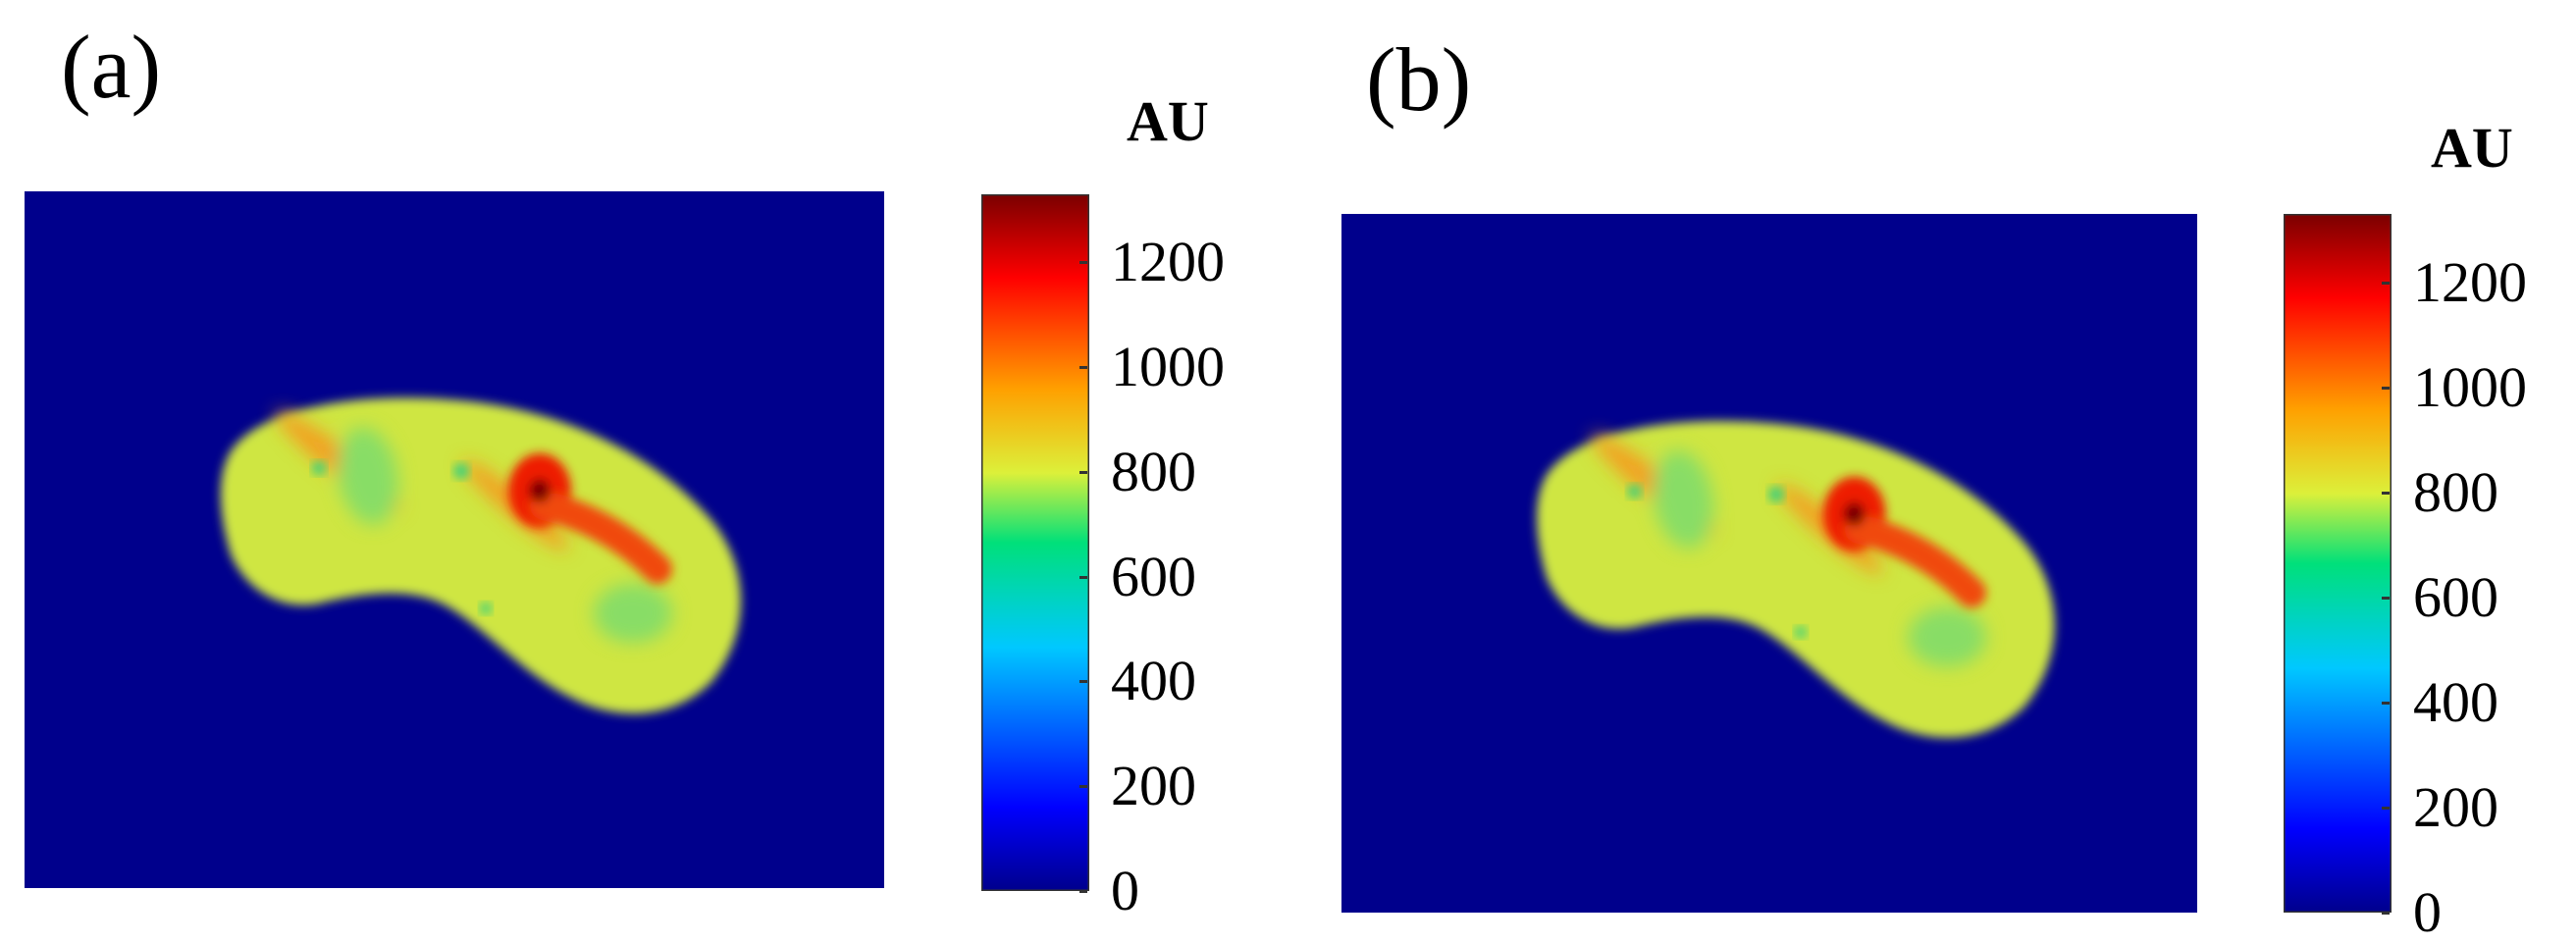  I want to click on colorbar-unit-label-b: AU, so click(2472, 148).